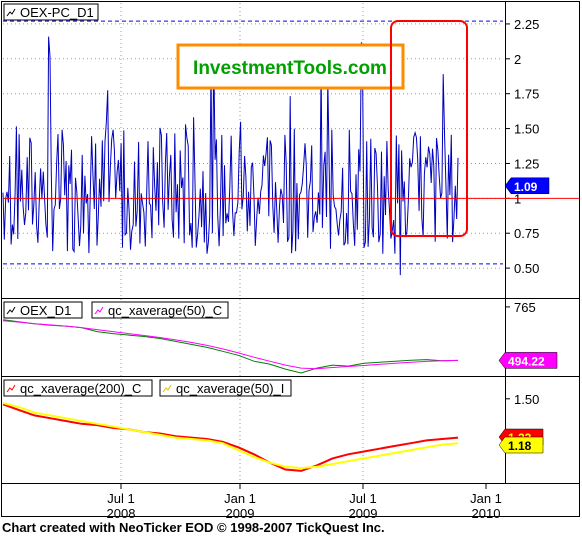 Image resolution: width=582 pixels, height=538 pixels. I want to click on watermark: InvestmentTools.com, so click(290, 66).